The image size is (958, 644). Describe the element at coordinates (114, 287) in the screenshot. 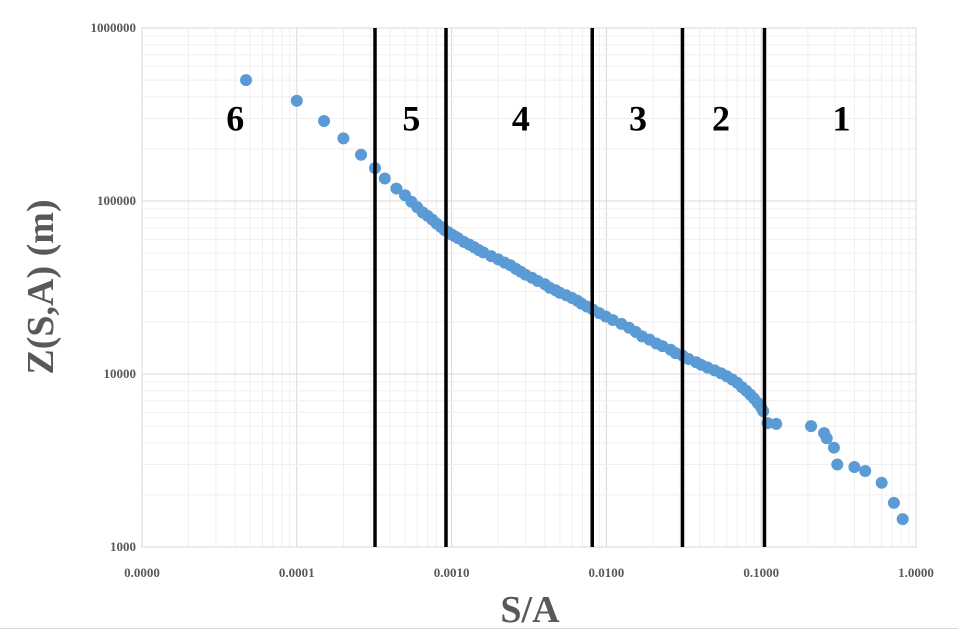

I see `y-axis-tick-labels: 1000 10000 100000 1000000` at that location.